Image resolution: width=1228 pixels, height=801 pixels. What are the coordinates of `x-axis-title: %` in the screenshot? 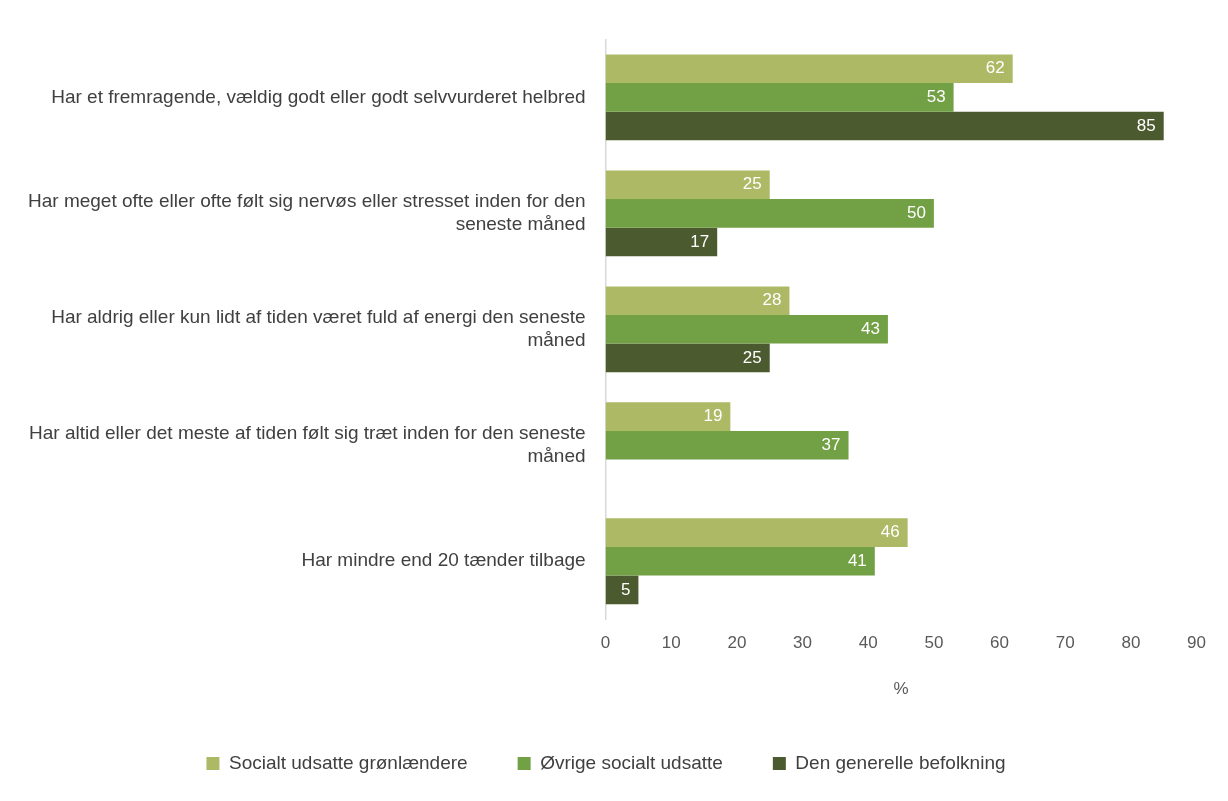 It's located at (901, 689).